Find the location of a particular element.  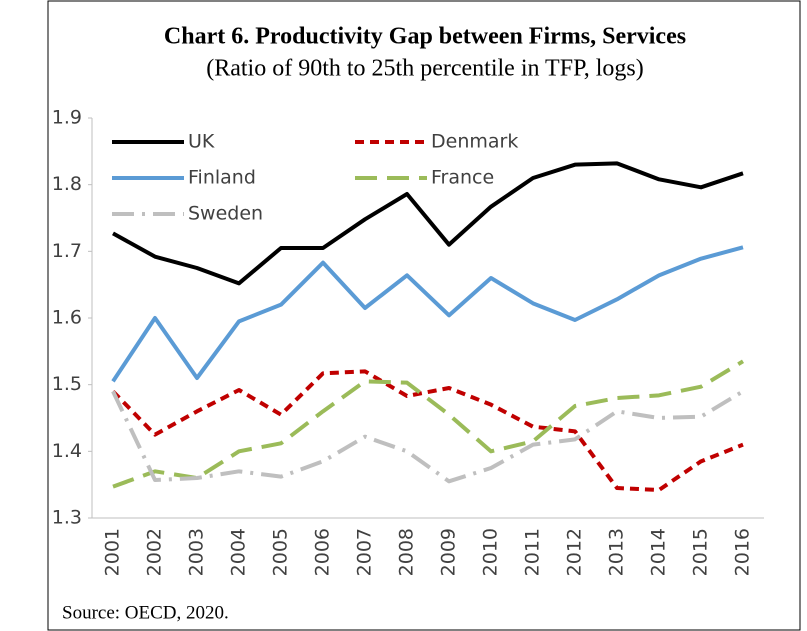

legend-label: Denmark is located at coordinates (474, 142).